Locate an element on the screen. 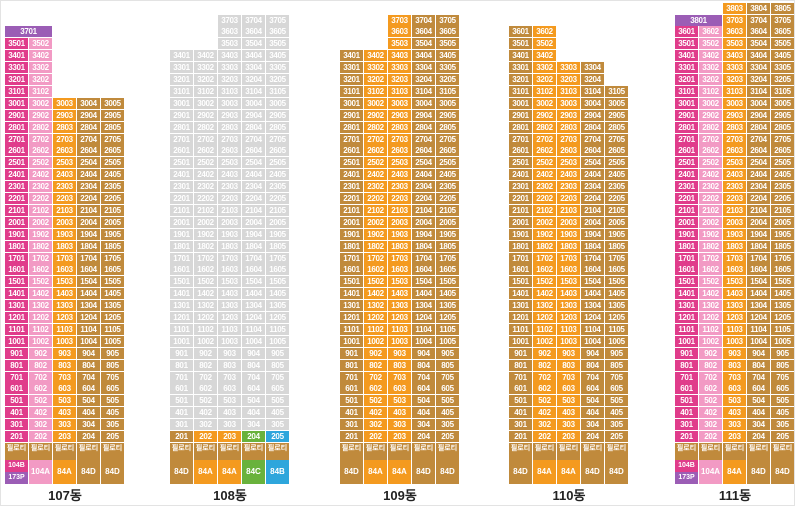 The height and width of the screenshot is (506, 795). unit-cell: 2104 is located at coordinates (758, 210).